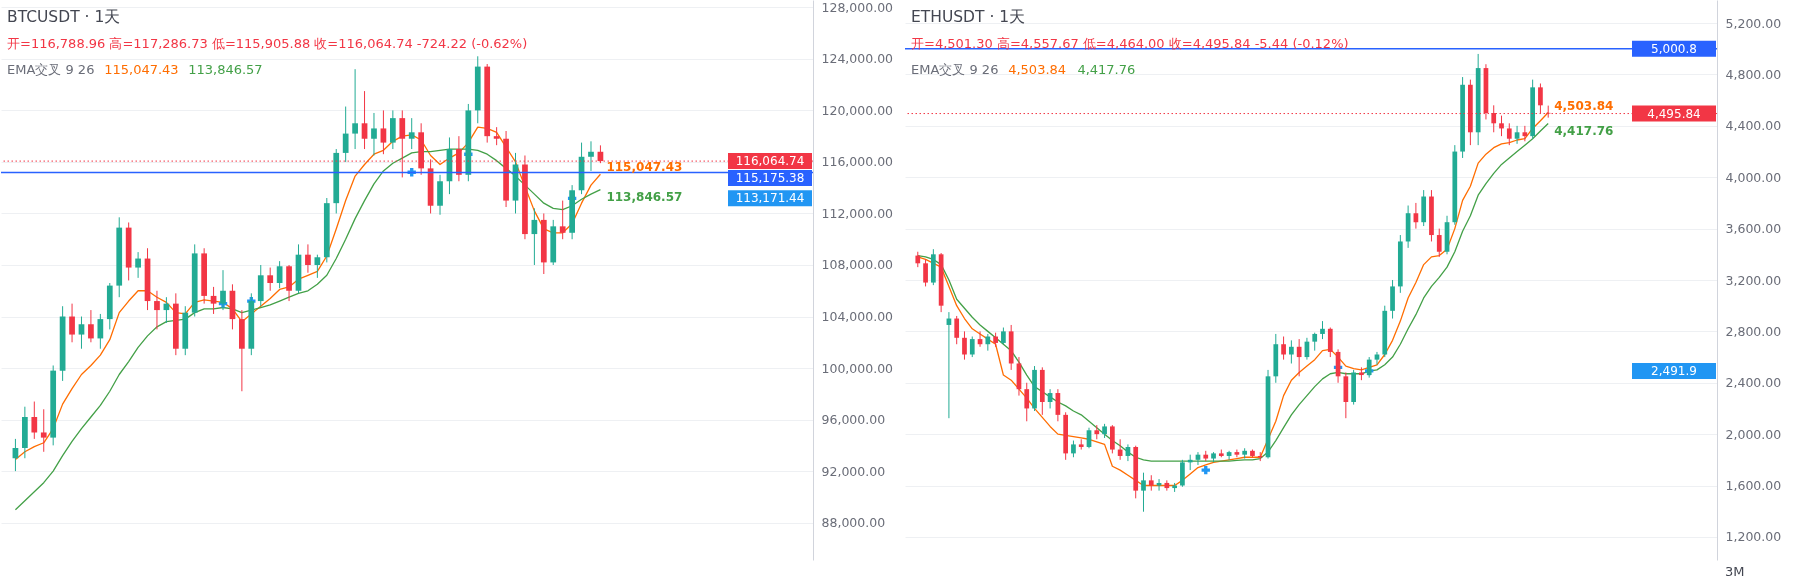 This screenshot has height=584, width=1810. What do you see at coordinates (1753, 23) in the screenshot?
I see `y-tick-label: 5,200.00` at bounding box center [1753, 23].